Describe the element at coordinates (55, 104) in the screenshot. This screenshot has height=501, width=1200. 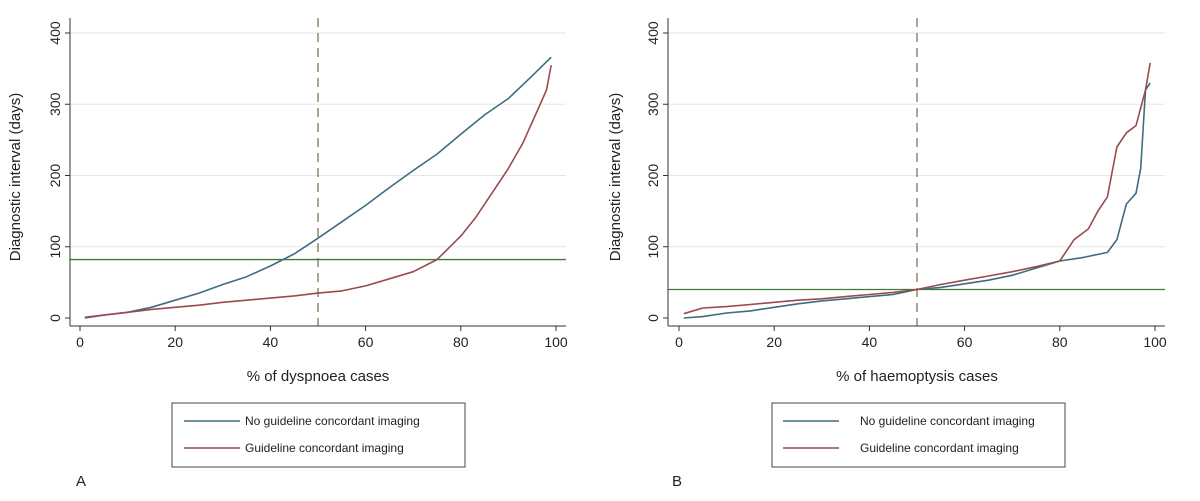
I see `y-tick-label-a-300: 300` at that location.